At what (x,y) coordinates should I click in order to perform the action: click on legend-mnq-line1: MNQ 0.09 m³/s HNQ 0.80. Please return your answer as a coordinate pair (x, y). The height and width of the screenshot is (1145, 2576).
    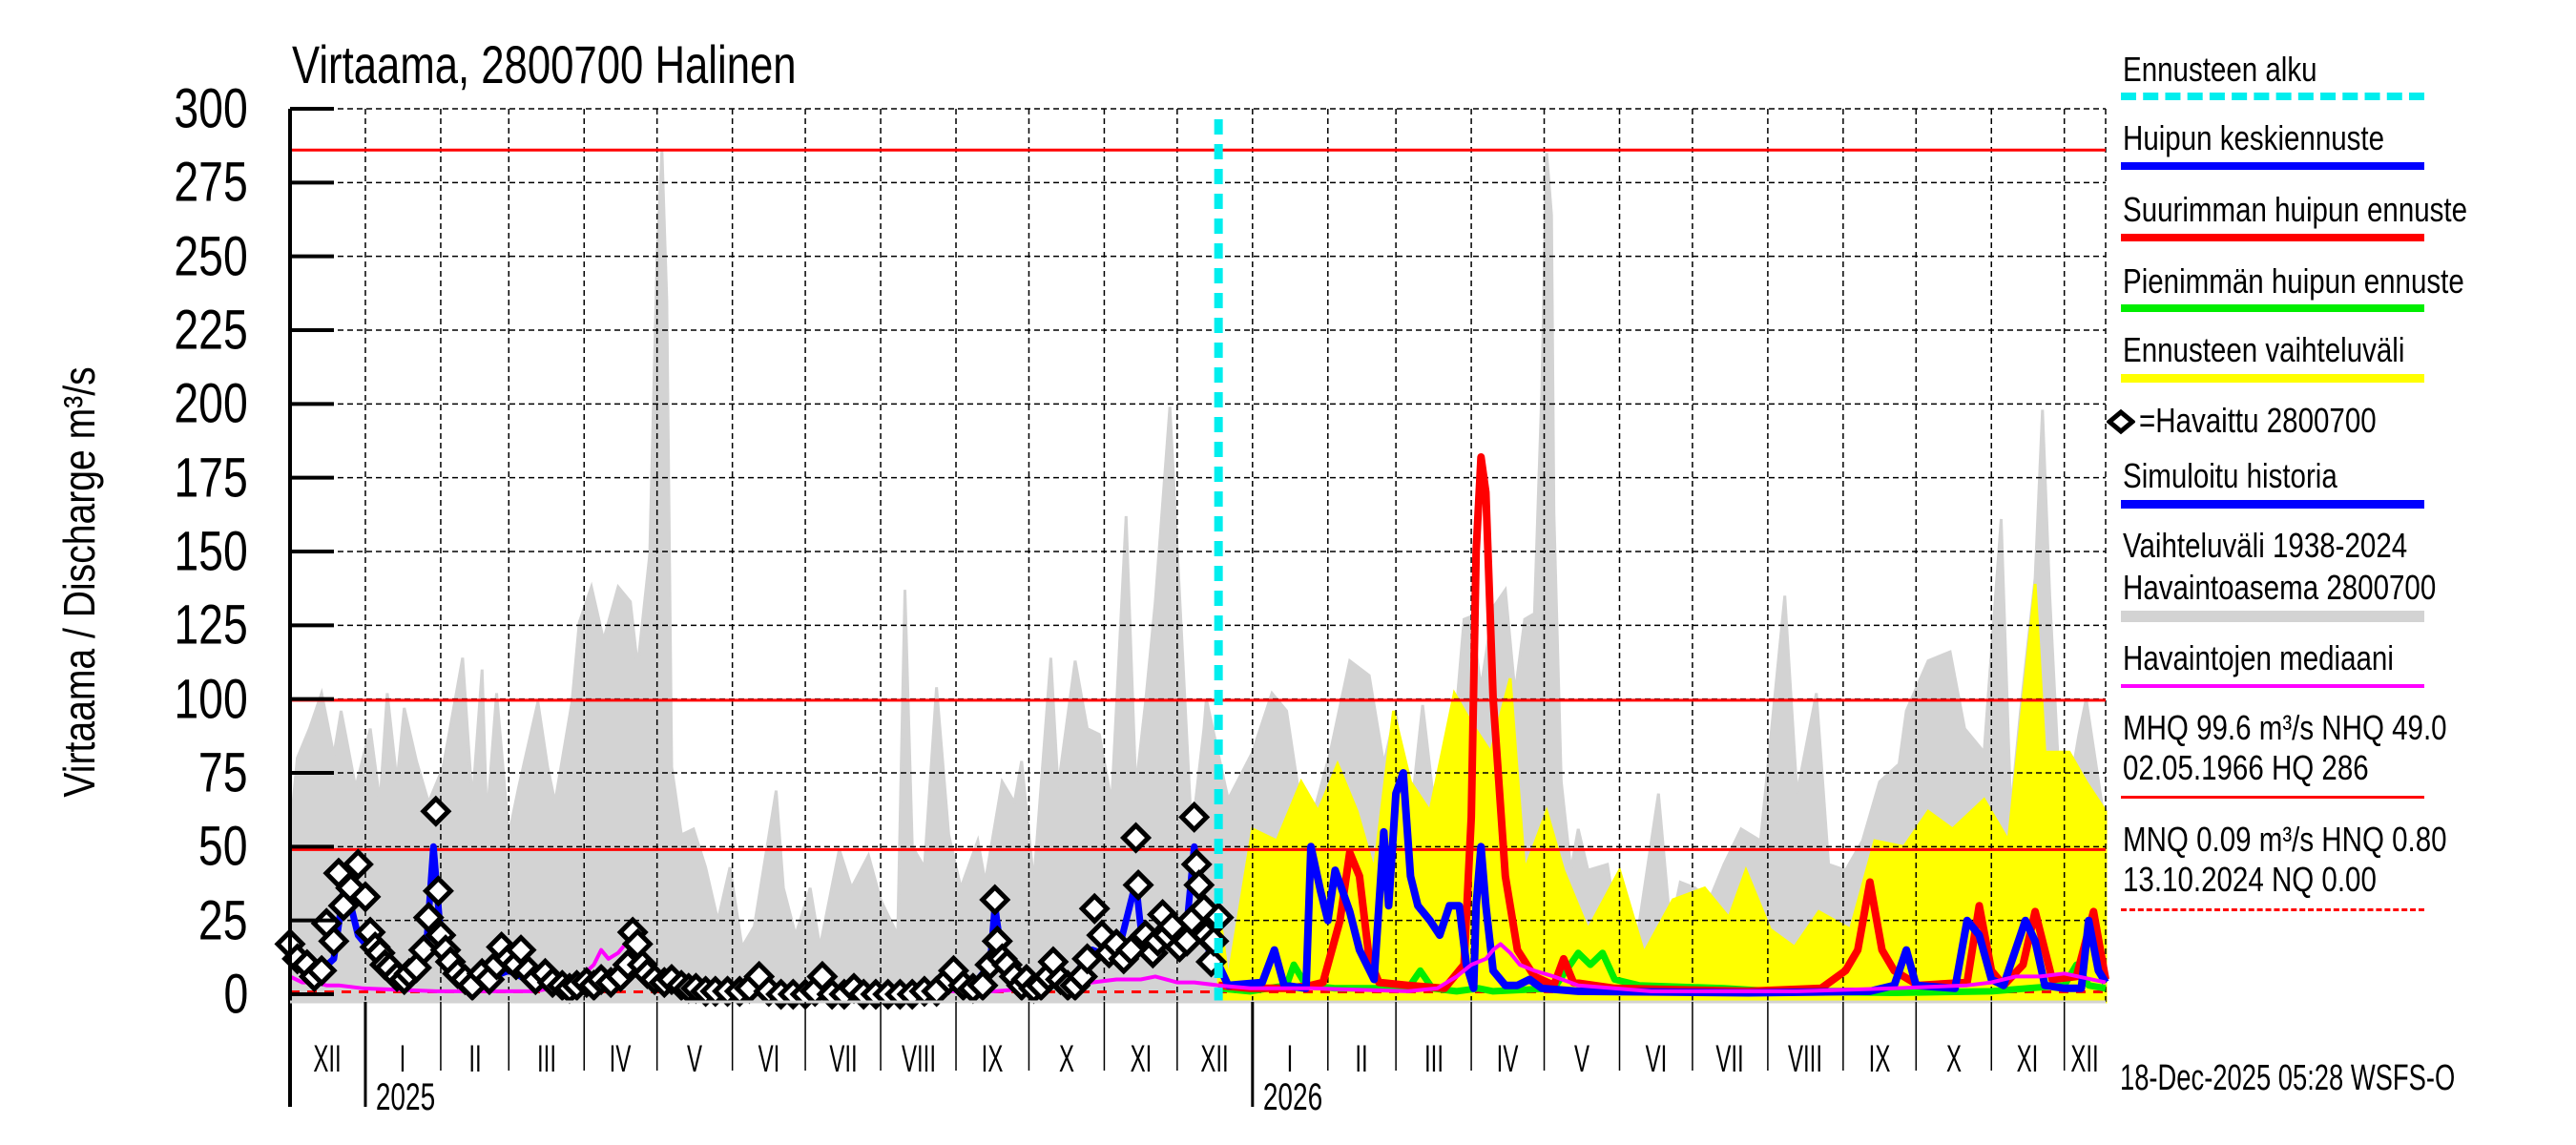
    Looking at the image, I should click on (2285, 840).